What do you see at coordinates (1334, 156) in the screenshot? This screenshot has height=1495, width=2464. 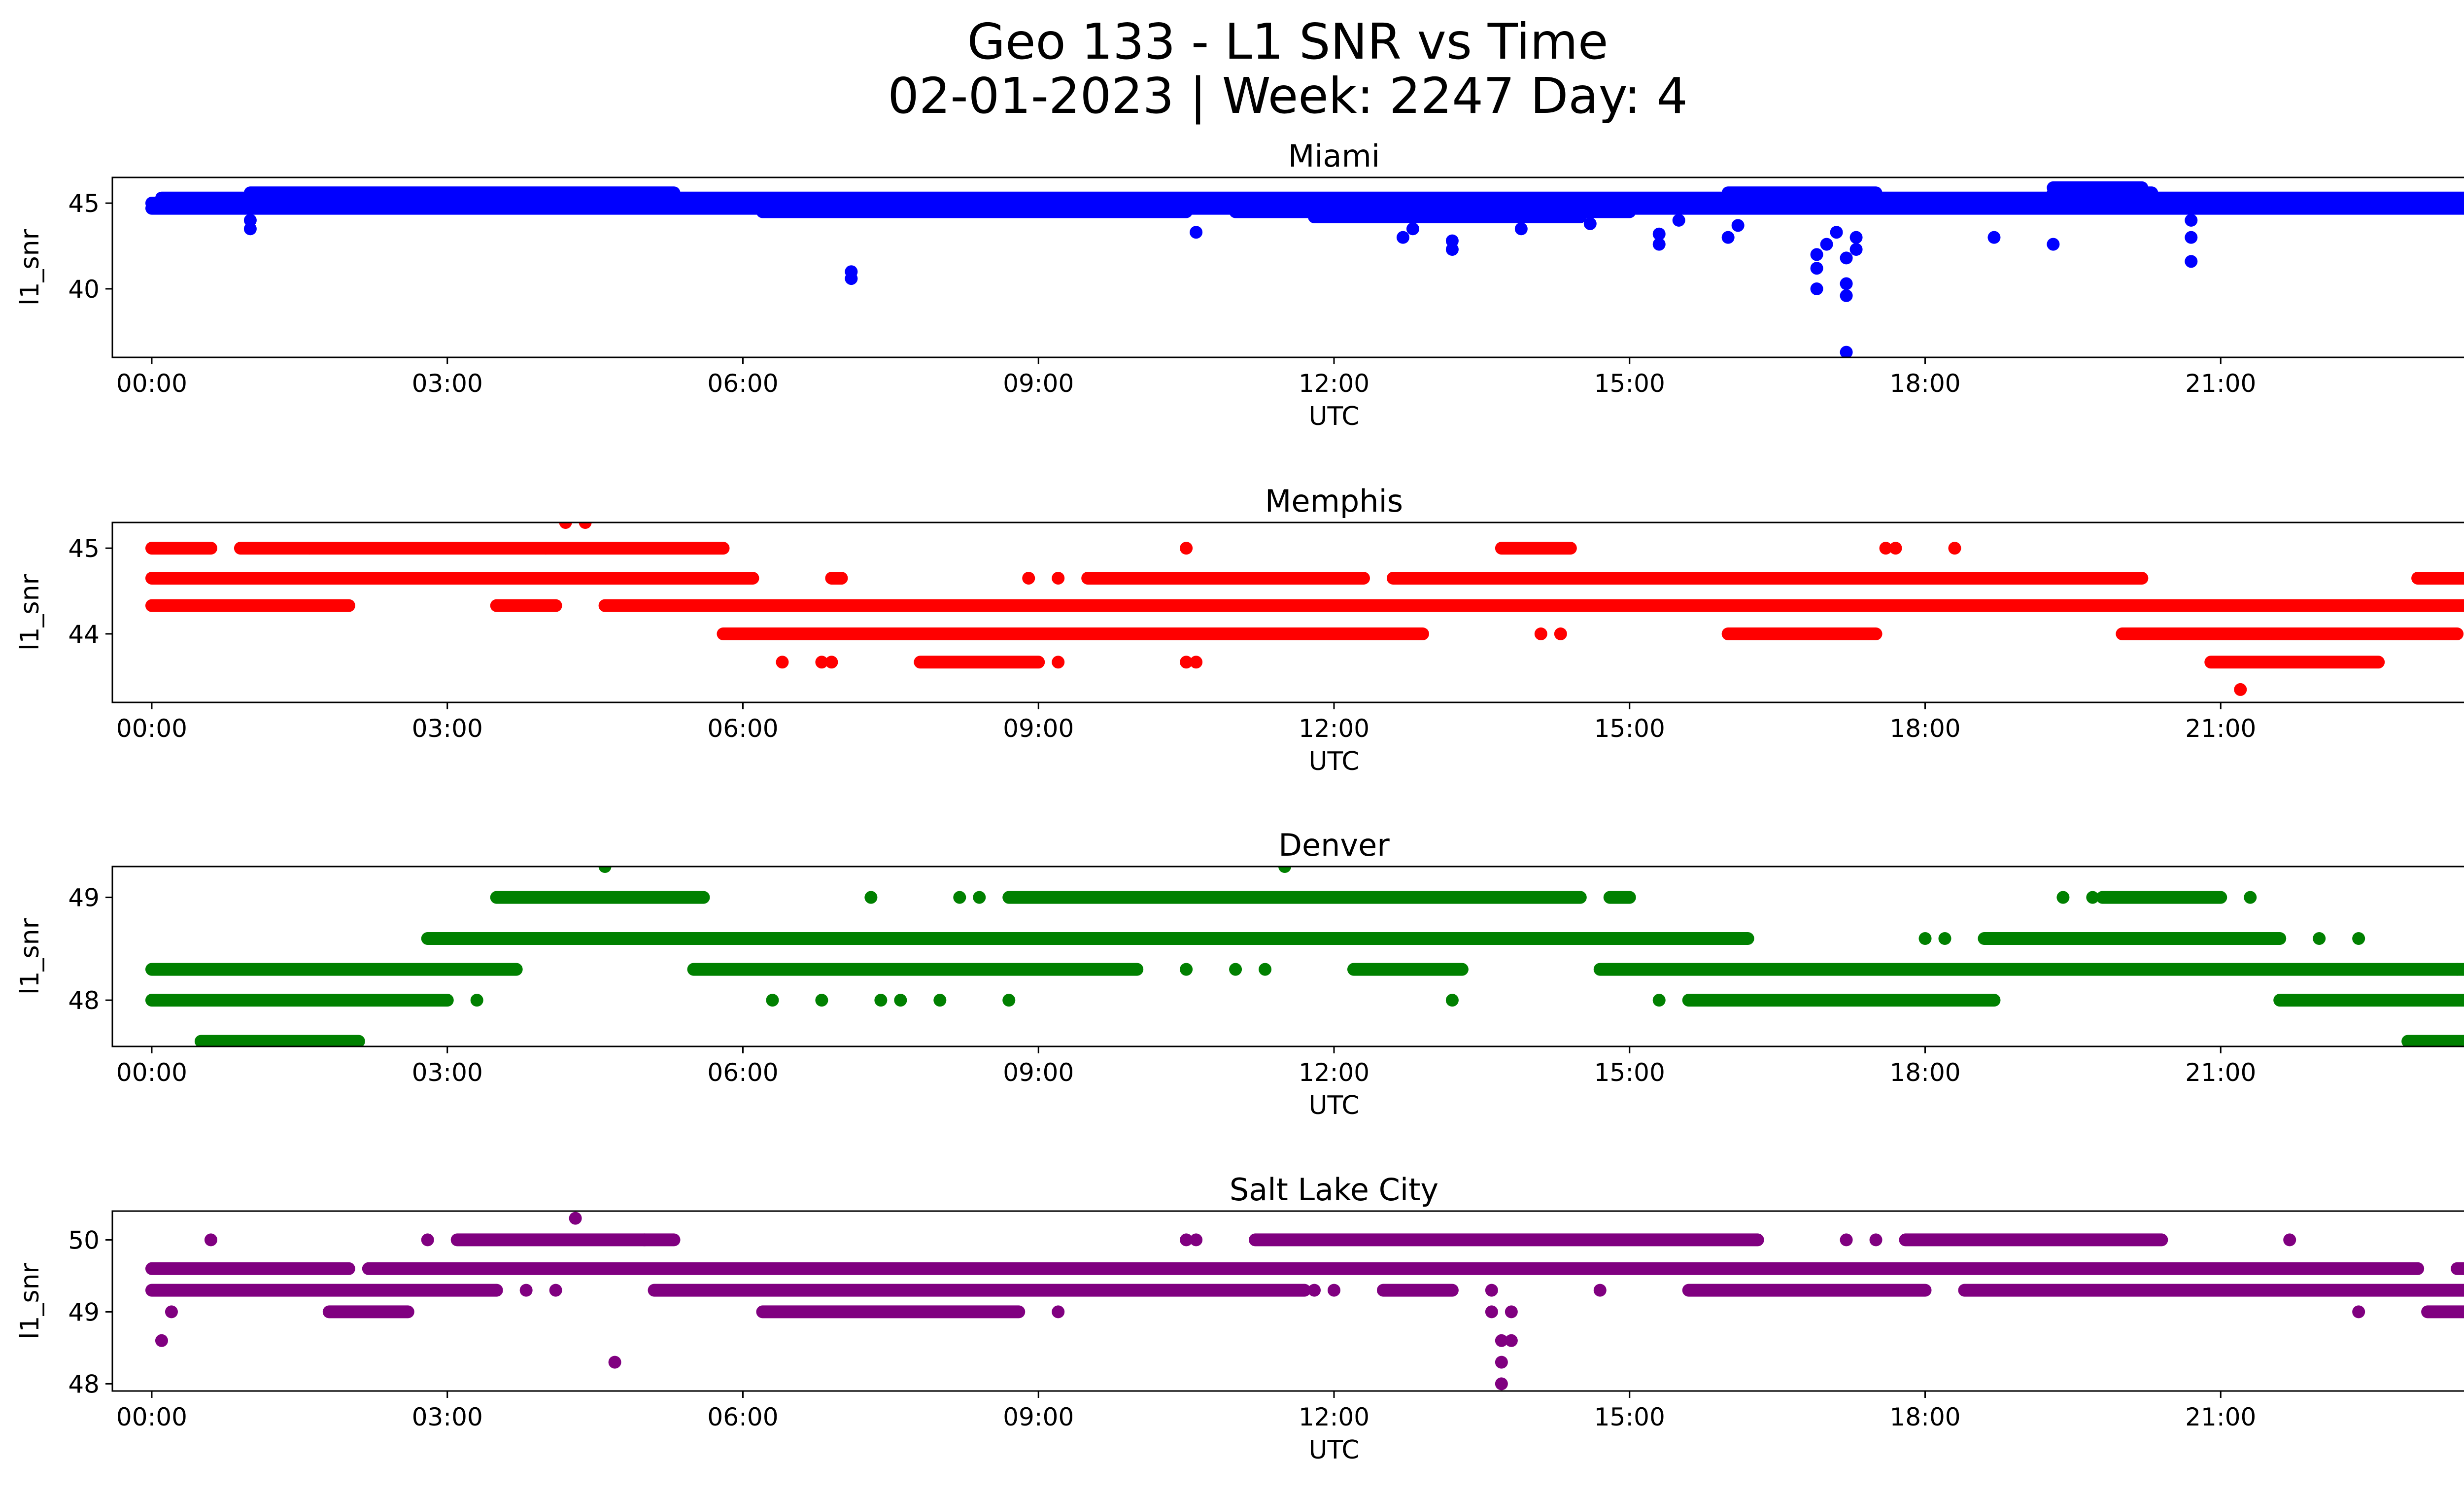 I see `subplot-title: Miami` at bounding box center [1334, 156].